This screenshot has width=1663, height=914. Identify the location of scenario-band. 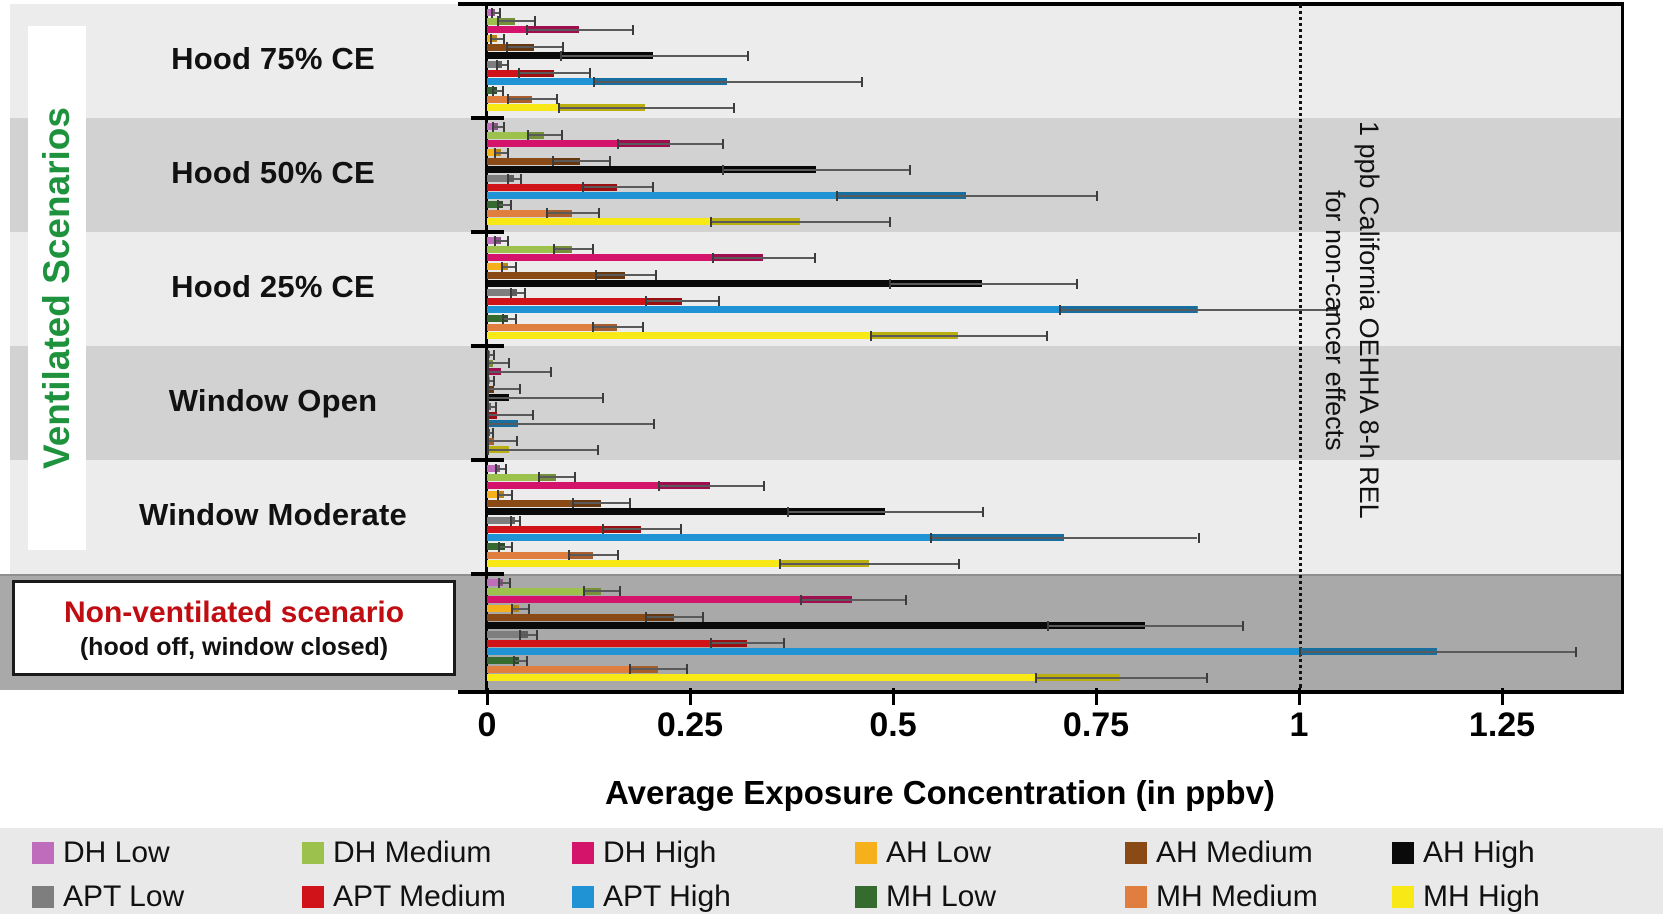
(817, 175).